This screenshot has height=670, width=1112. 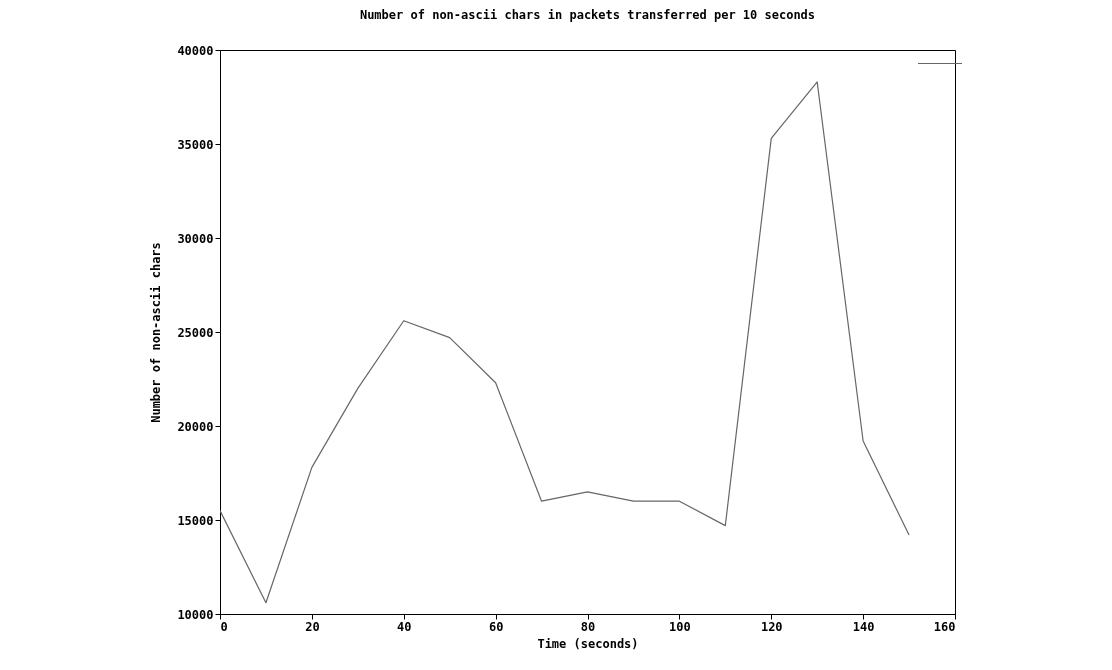 What do you see at coordinates (195, 332) in the screenshot?
I see `y-tick-label: 25000` at bounding box center [195, 332].